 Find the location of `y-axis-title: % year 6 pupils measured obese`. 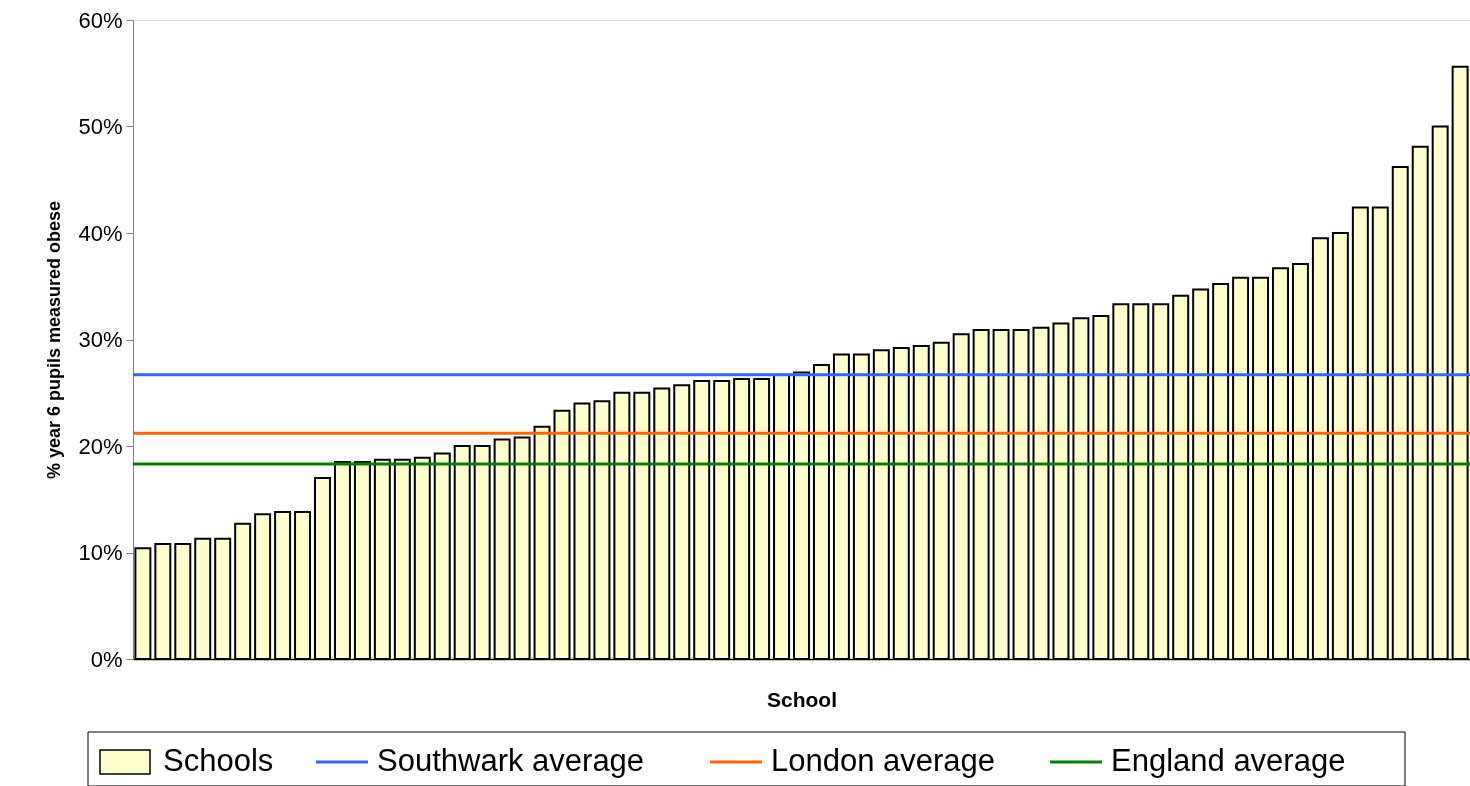

y-axis-title: % year 6 pupils measured obese is located at coordinates (54, 340).